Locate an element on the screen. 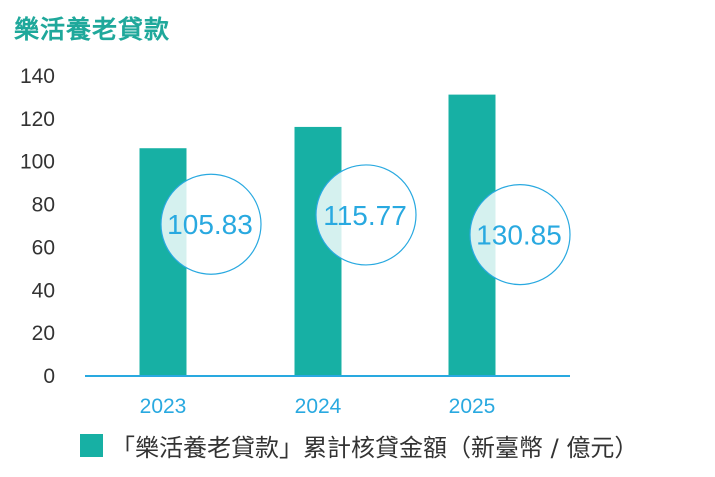 This screenshot has width=715, height=477. y-tick-label: 20 is located at coordinates (43, 333).